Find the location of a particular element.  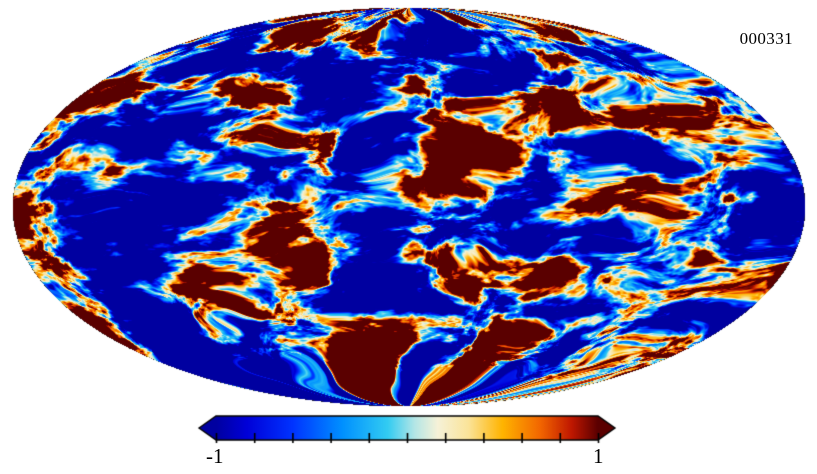

frame-number-label: 000331 is located at coordinates (766, 38).